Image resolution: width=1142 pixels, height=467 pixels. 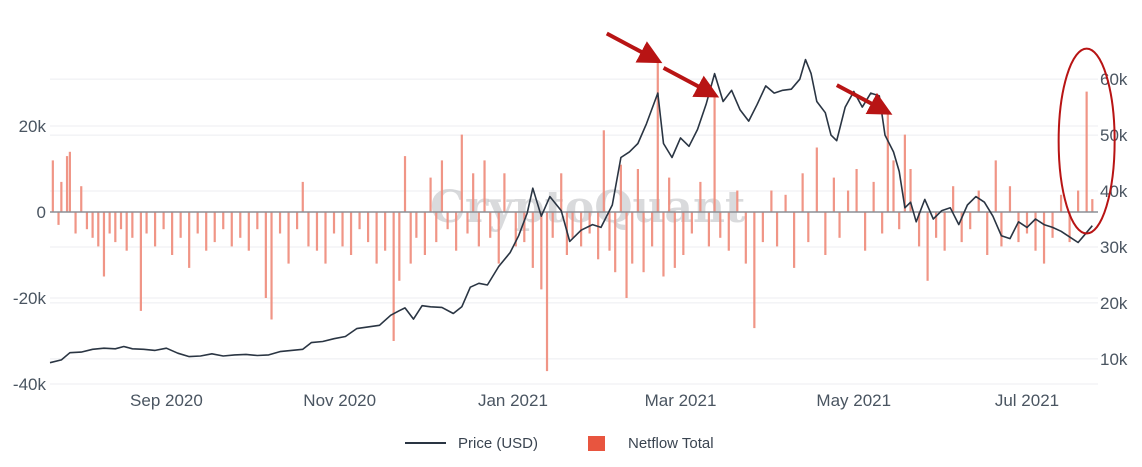 I want to click on y-left-tick-label: 20k, so click(x=33, y=126).